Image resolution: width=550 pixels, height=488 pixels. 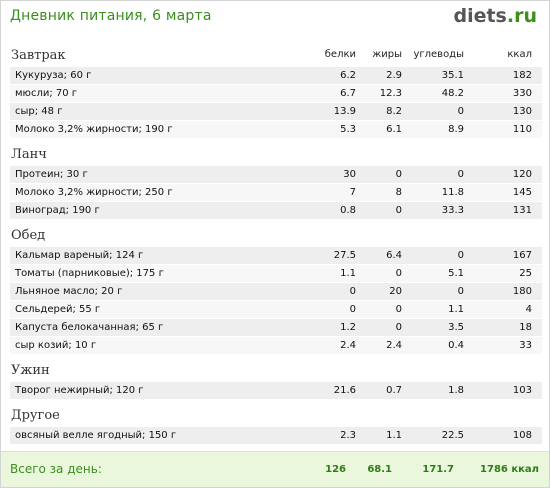 What do you see at coordinates (89, 327) in the screenshot?
I see `food-name: Капуста белокачанная; 65 г` at bounding box center [89, 327].